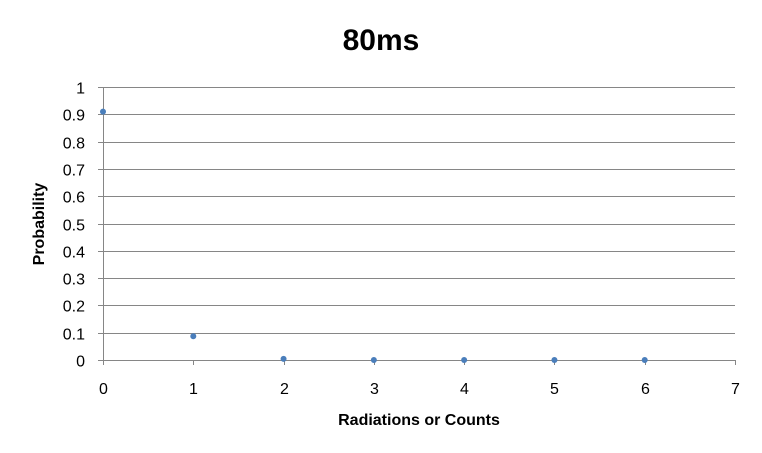 The width and height of the screenshot is (762, 453). I want to click on x-tick-label: 7, so click(735, 389).